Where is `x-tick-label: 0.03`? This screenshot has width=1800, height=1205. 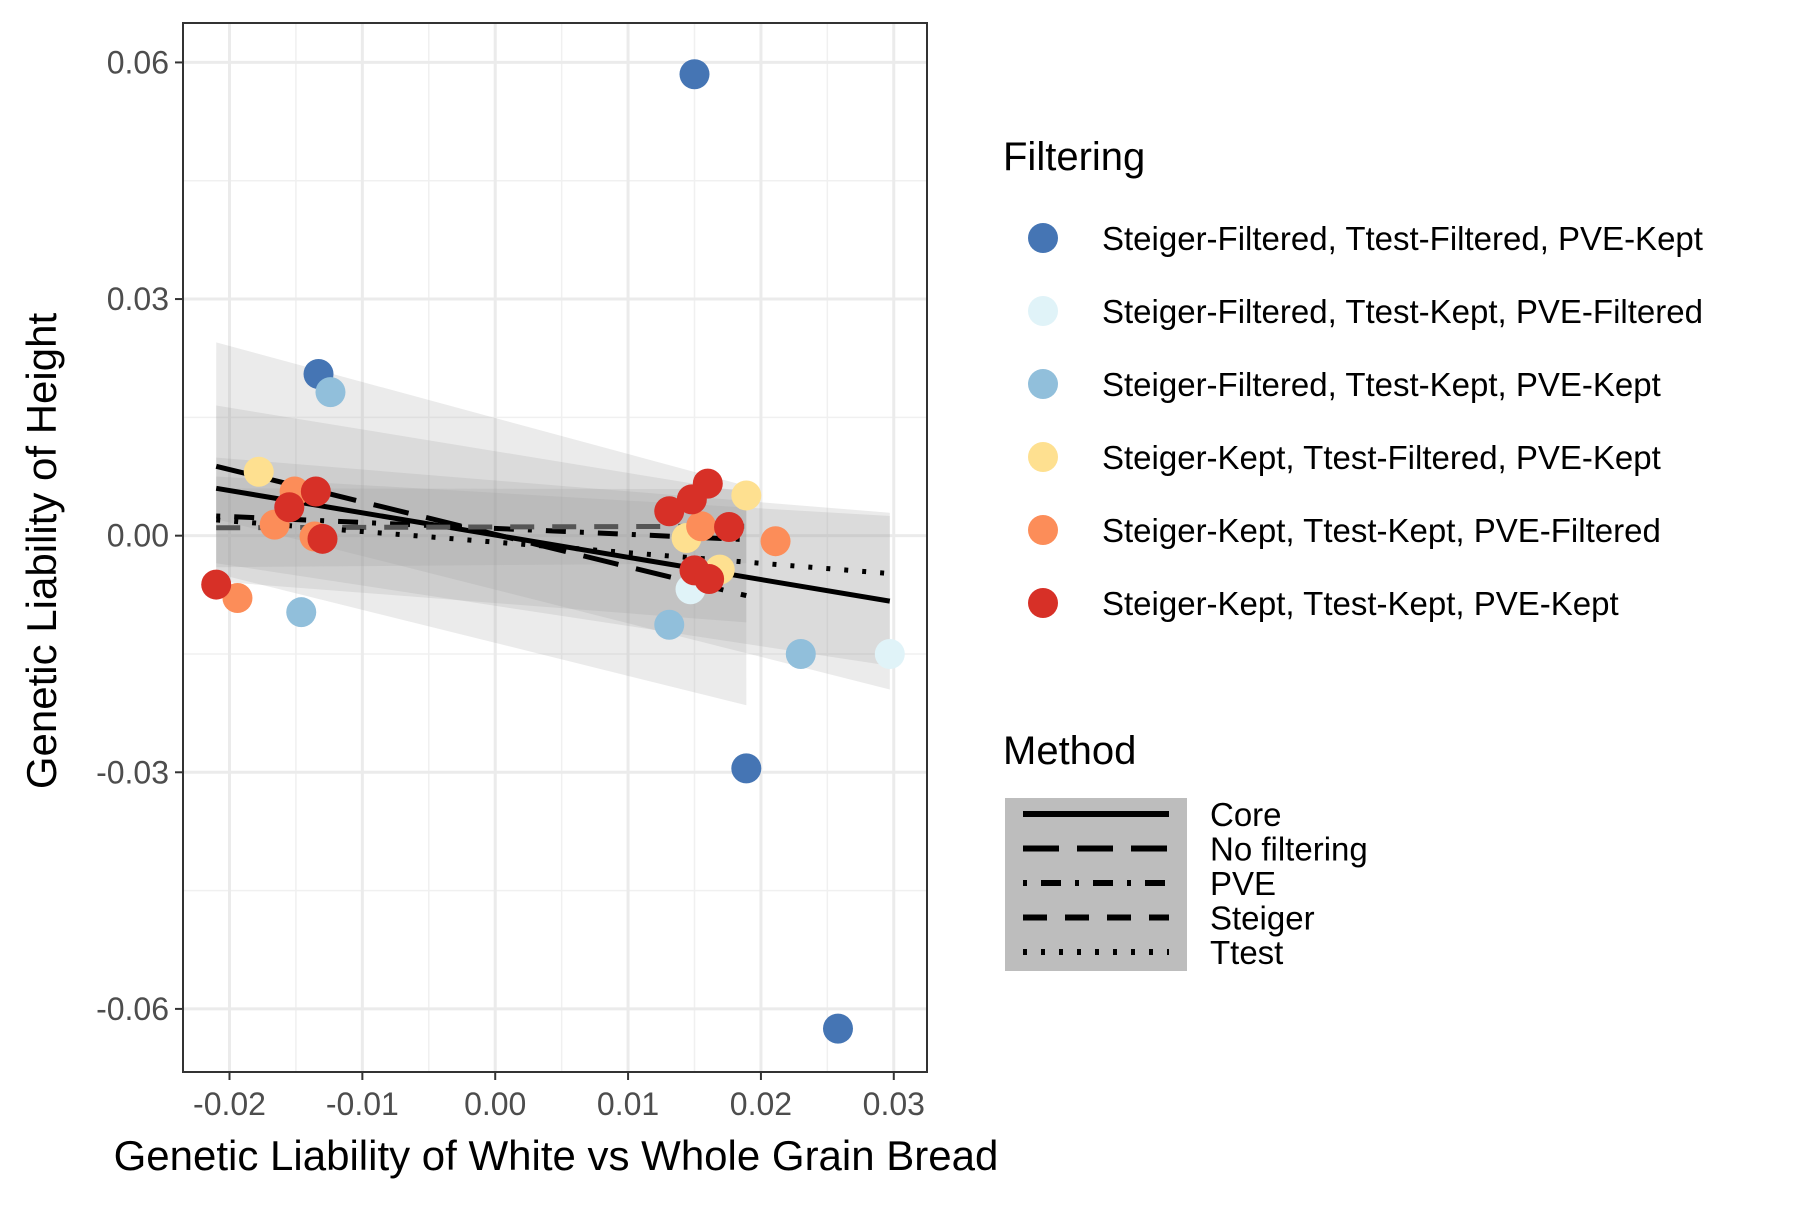
x-tick-label: 0.03 is located at coordinates (894, 1104).